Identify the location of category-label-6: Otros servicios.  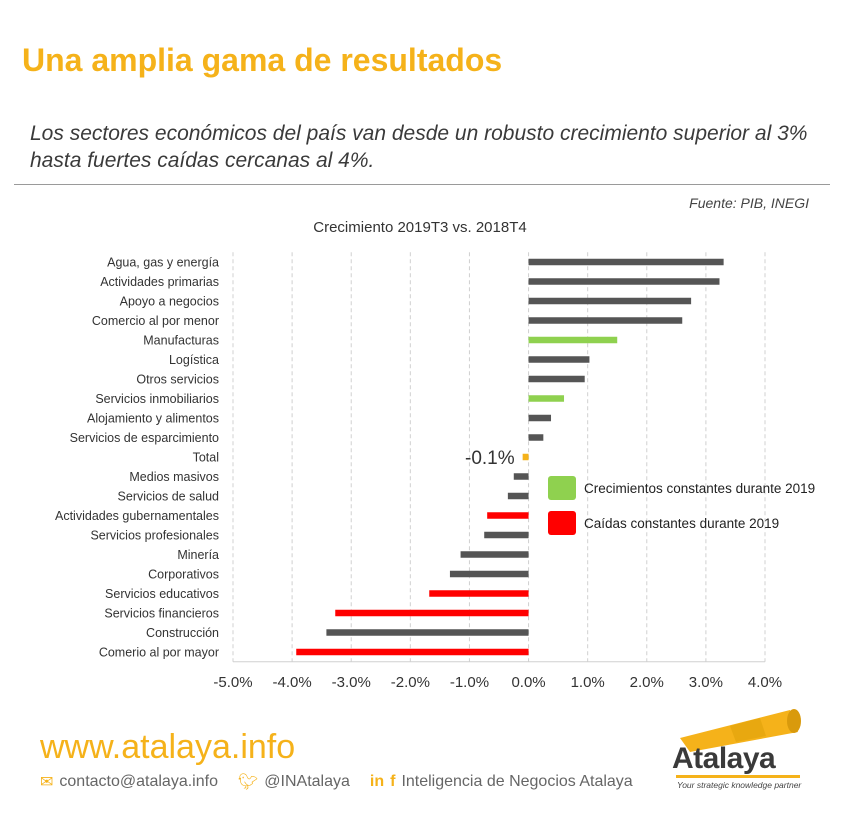
(177, 380).